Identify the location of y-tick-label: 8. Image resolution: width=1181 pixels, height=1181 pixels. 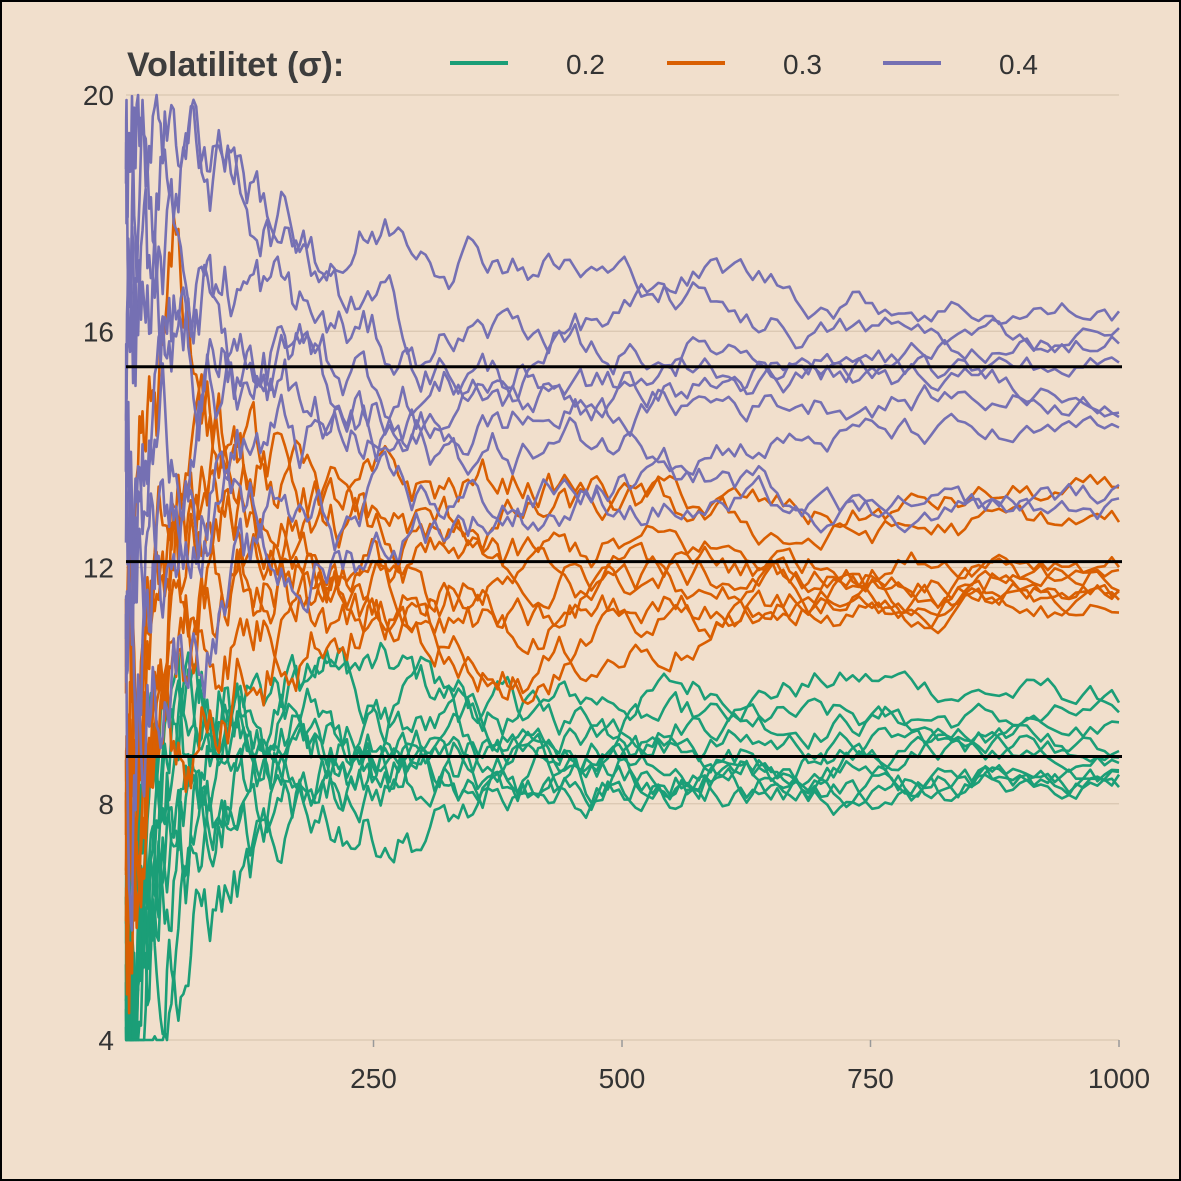
(106, 804).